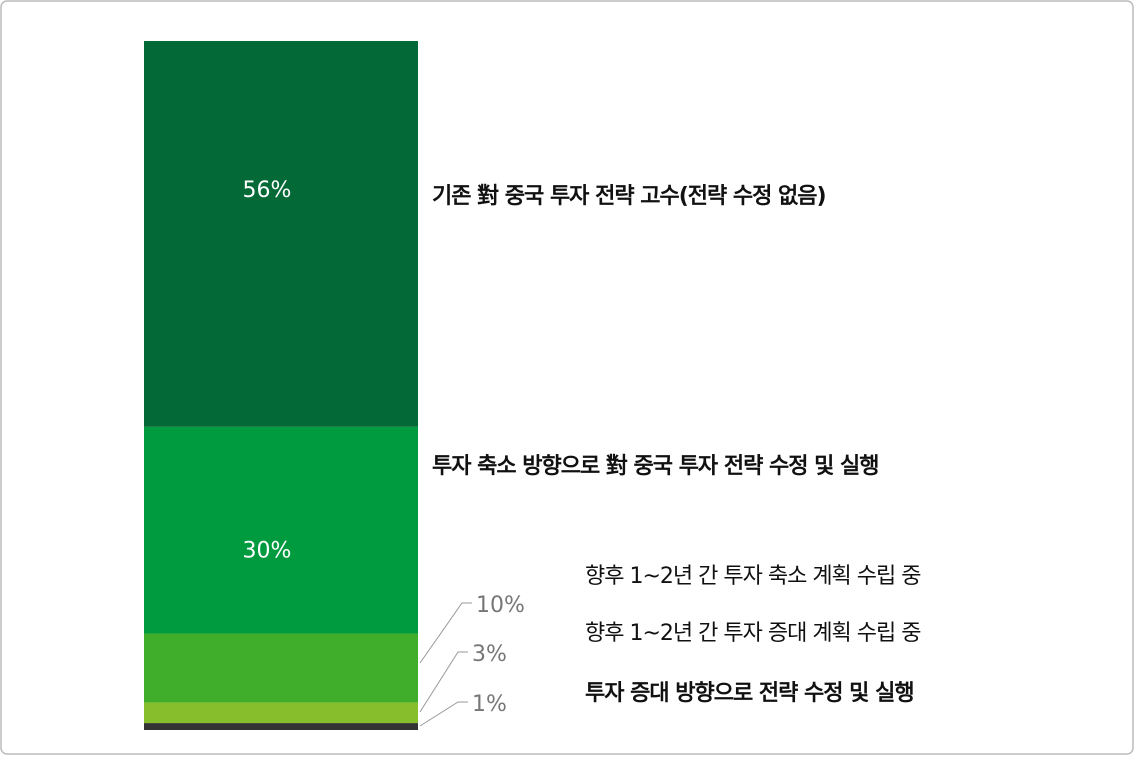 The image size is (1135, 760). What do you see at coordinates (753, 633) in the screenshot?
I see `category-label: 향후 1~2년 간 투자 증대 계획 수립 중` at bounding box center [753, 633].